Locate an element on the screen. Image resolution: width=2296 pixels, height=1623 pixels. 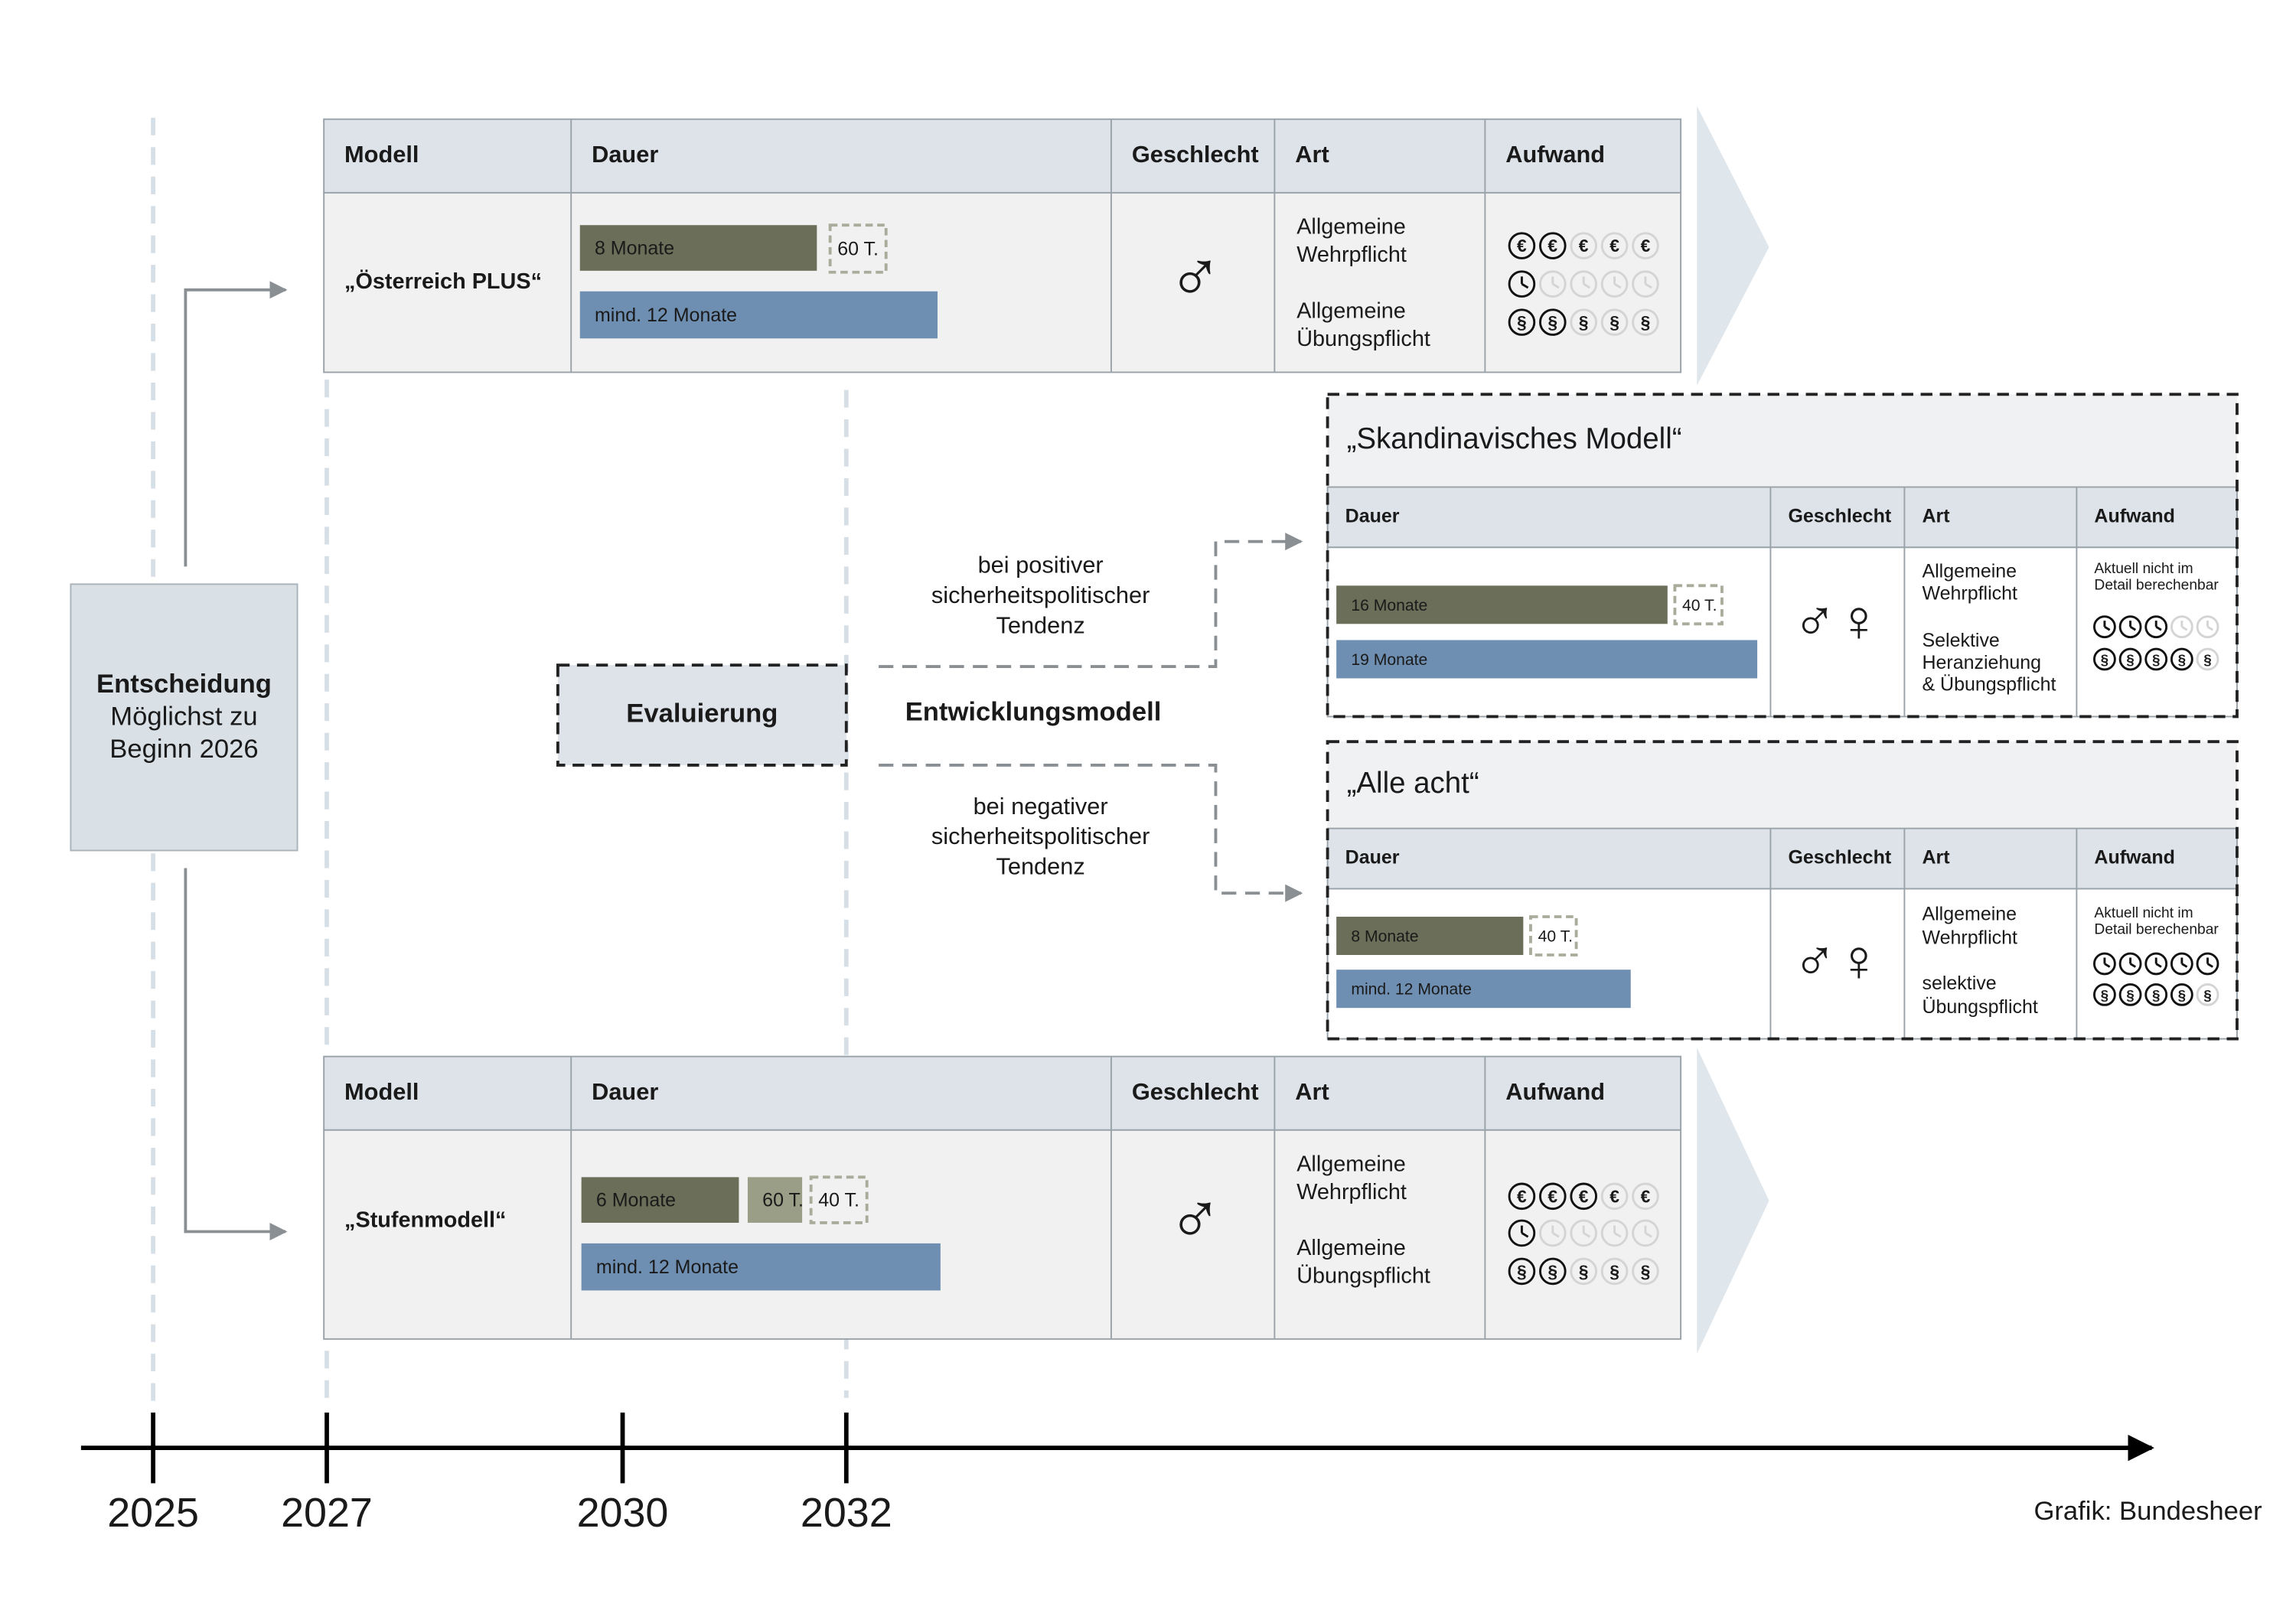
column-header: Modell is located at coordinates (381, 155).